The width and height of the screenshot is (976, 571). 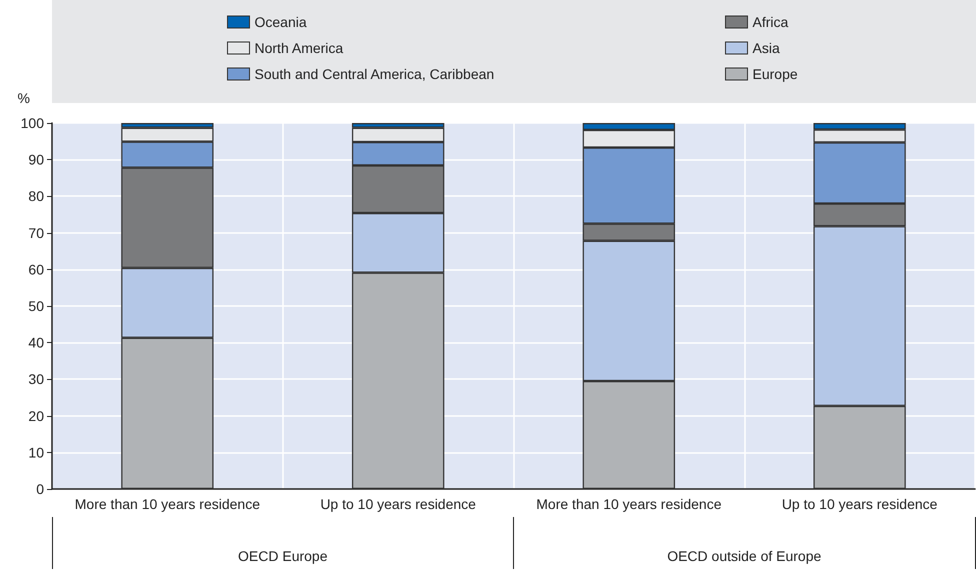 What do you see at coordinates (280, 22) in the screenshot?
I see `legend-label: Oceania` at bounding box center [280, 22].